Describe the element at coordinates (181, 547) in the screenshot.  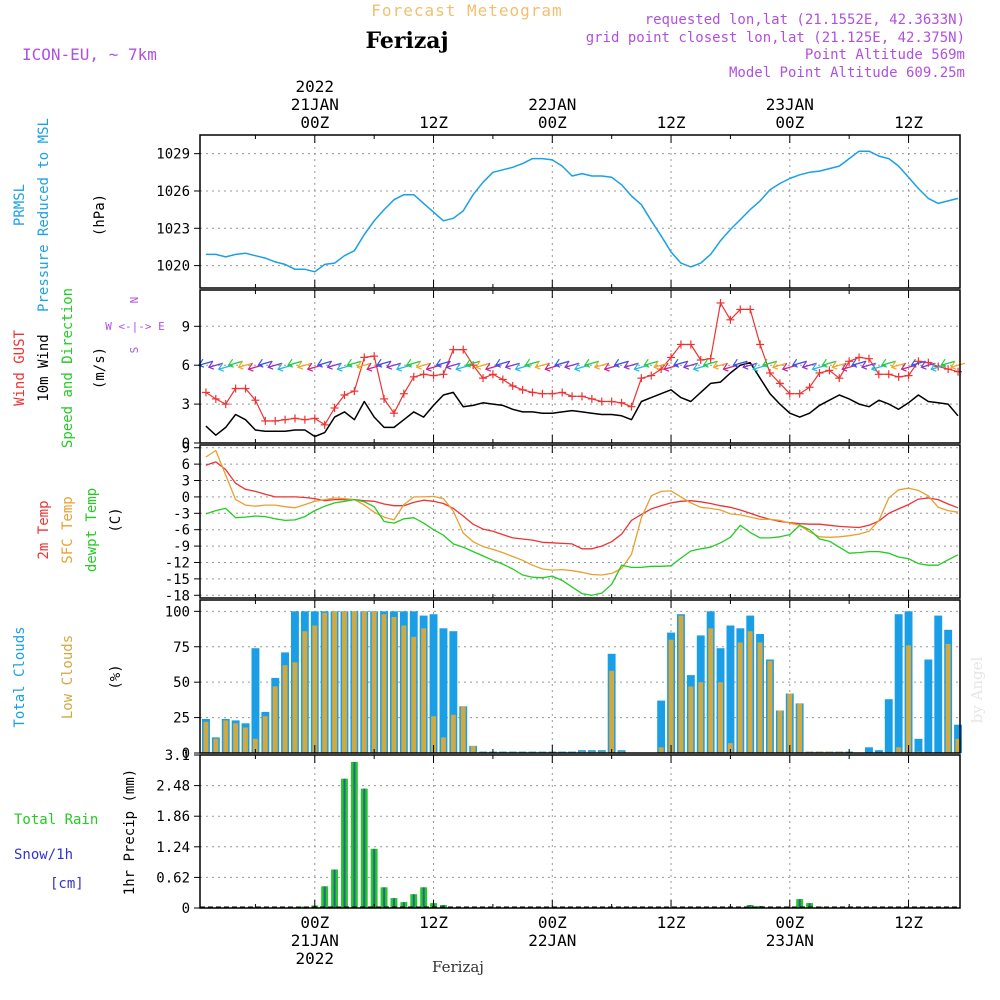
I see `ytick-label: -9` at that location.